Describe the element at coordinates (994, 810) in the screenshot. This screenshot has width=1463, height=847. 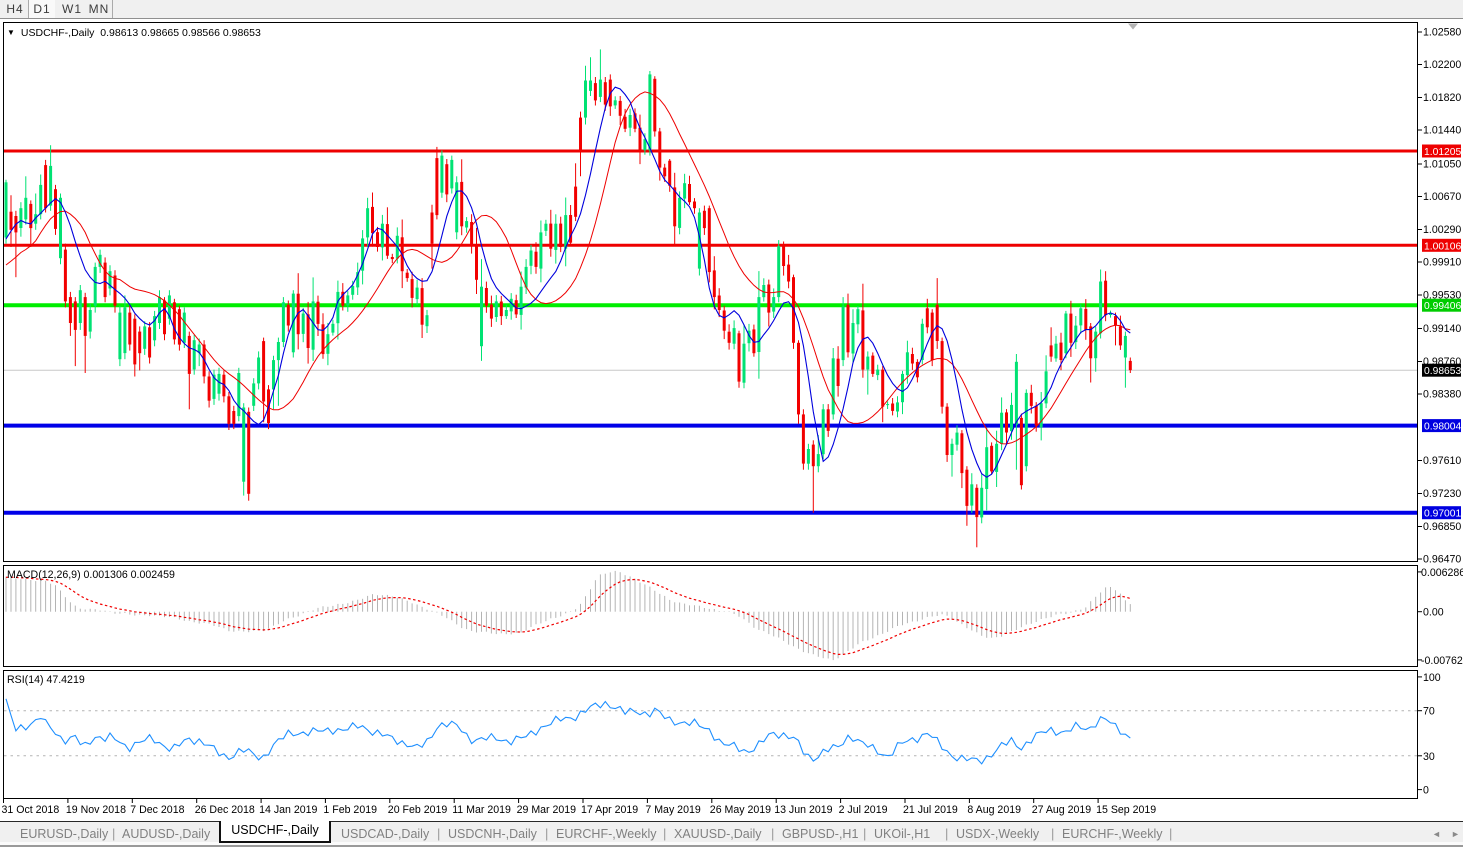
I see `svg-text: 8 Aug 2019` at that location.